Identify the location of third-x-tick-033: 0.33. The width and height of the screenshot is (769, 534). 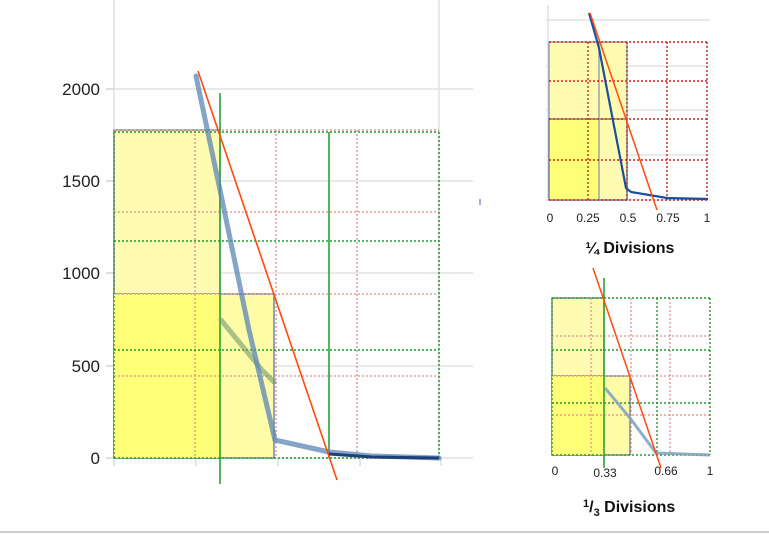
(605, 473).